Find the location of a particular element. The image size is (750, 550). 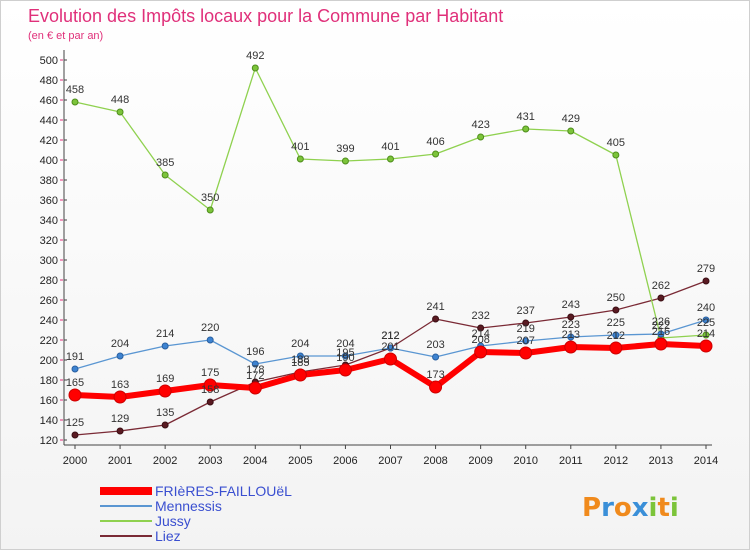

data-label: 216 is located at coordinates (661, 332).